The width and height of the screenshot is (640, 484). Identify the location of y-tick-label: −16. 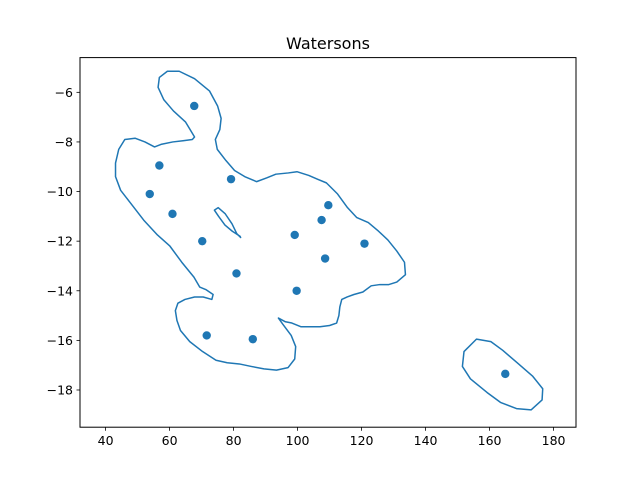
(60, 340).